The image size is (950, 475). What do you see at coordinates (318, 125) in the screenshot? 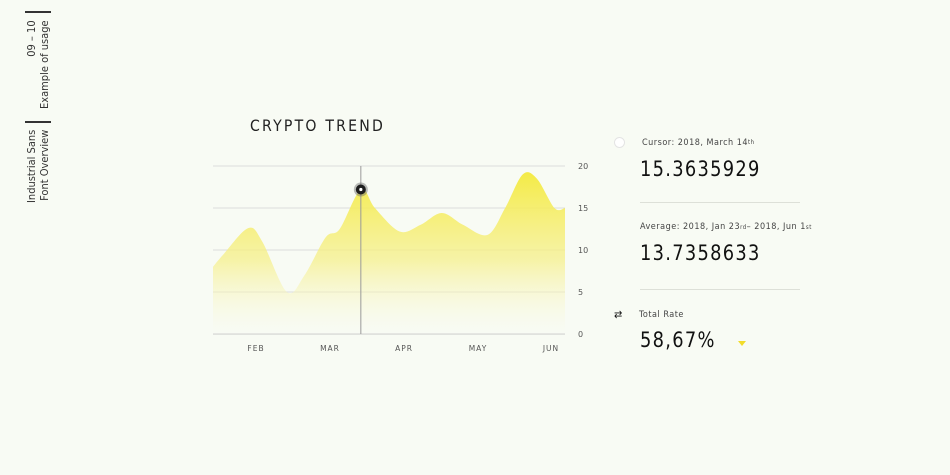
I see `chart-title: CRYPTO TREND` at bounding box center [318, 125].